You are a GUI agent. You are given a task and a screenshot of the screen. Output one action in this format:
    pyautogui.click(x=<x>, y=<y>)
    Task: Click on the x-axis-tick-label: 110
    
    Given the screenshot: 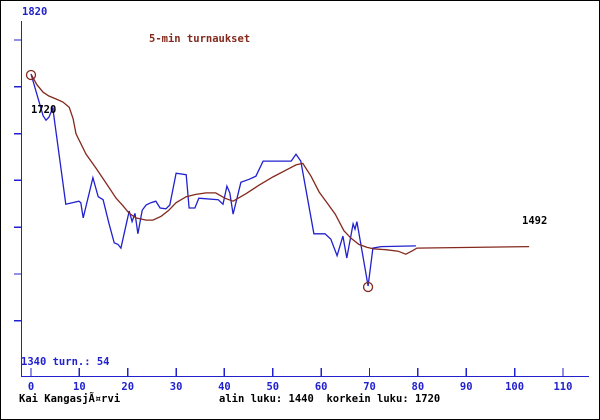 What is the action you would take?
    pyautogui.click(x=563, y=387)
    